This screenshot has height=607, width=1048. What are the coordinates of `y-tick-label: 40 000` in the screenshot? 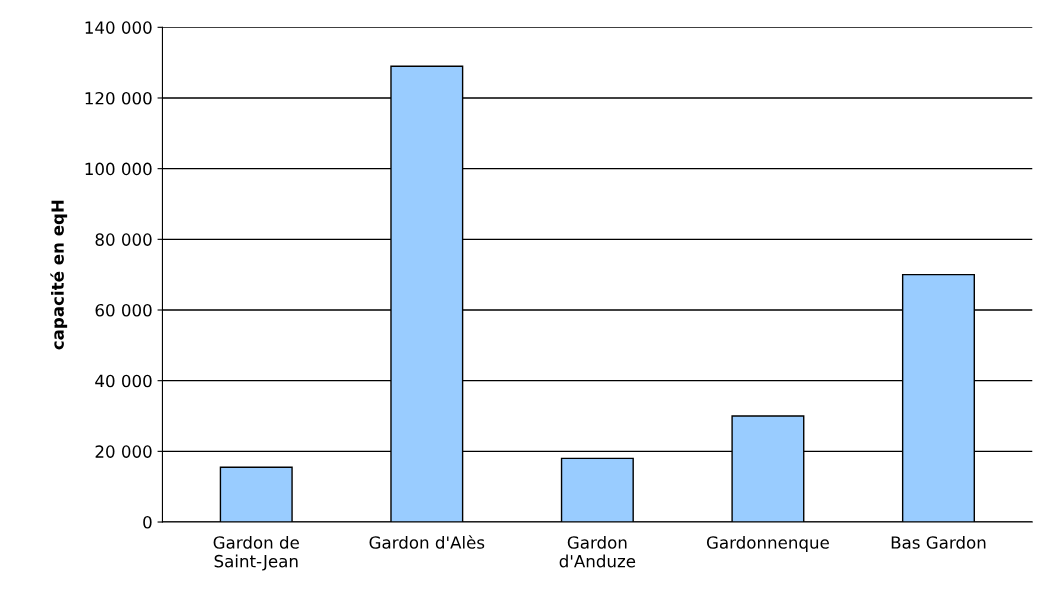 It's located at (123, 381).